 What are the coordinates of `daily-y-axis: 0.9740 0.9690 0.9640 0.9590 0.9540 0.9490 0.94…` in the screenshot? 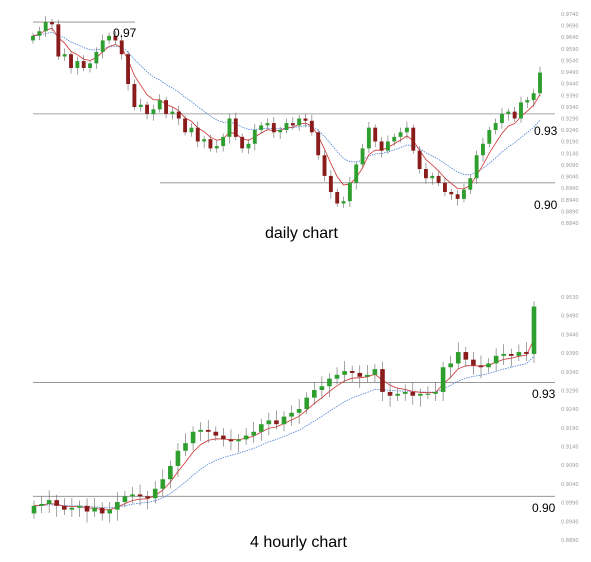 It's located at (570, 119).